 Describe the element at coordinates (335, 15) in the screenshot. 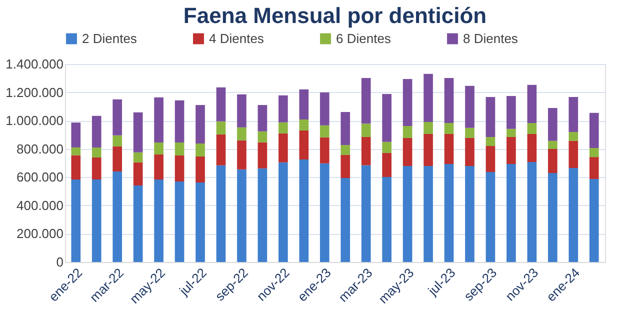

I see `chart-title: Faena Mensual por dentición` at that location.